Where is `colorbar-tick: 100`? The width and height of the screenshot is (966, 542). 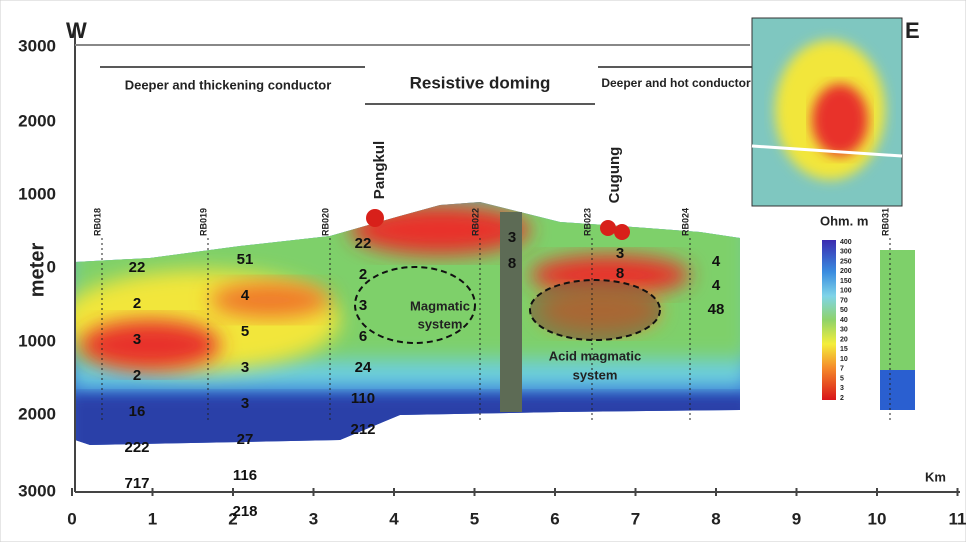
colorbar-tick: 100 is located at coordinates (846, 291).